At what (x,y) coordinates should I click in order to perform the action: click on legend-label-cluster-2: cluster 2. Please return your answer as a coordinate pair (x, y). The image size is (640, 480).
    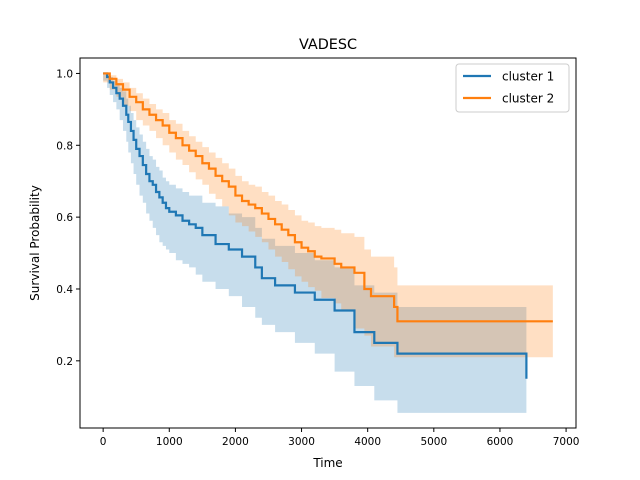
    Looking at the image, I should click on (528, 99).